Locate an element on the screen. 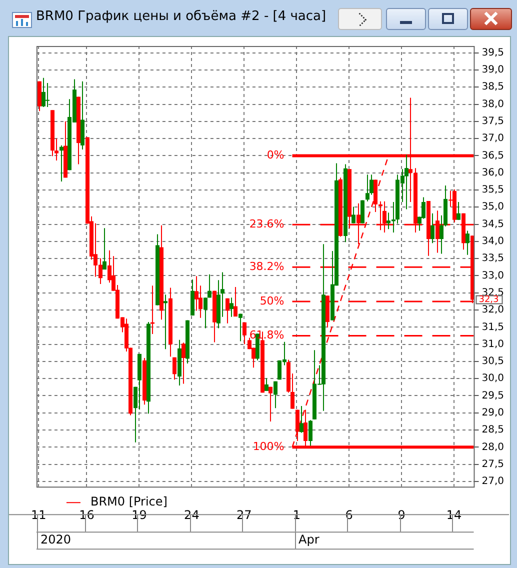 Image resolution: width=517 pixels, height=568 pixels. text: 2020 is located at coordinates (56, 539).